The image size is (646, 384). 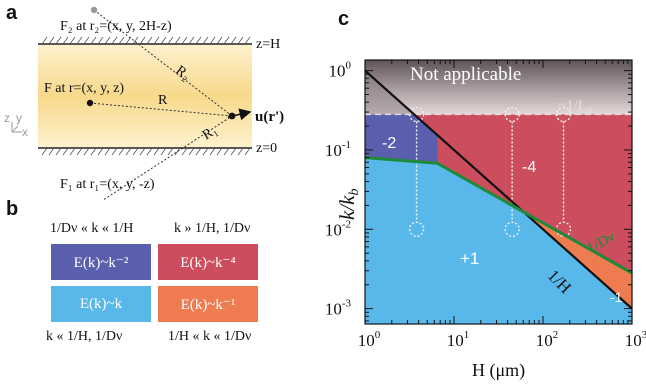 I want to click on ray-R2, so click(x=163, y=63).